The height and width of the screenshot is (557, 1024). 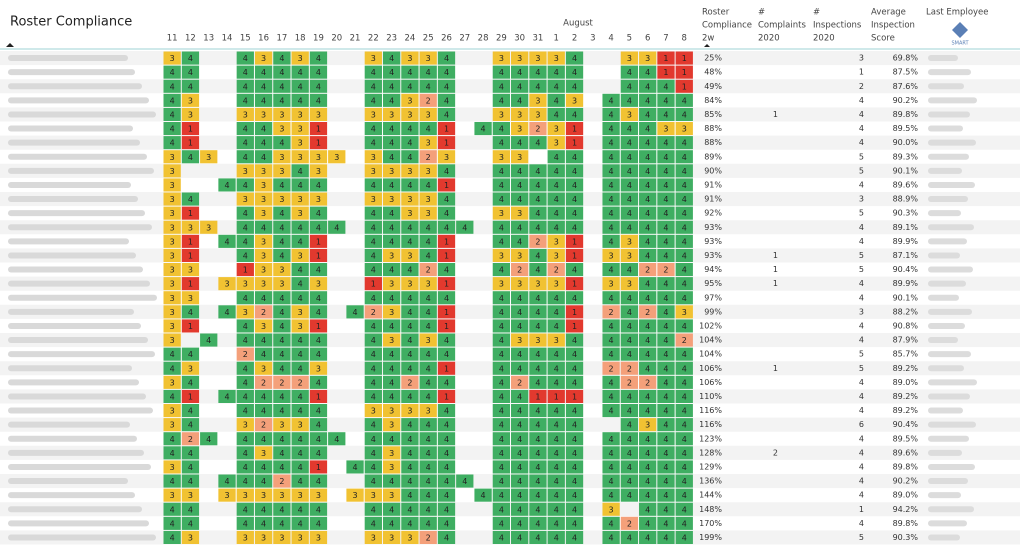 What do you see at coordinates (510, 424) in the screenshot?
I see `table-row: 3 4 3 2 3 3 4 4 3 4 4 4 4 4 4 4 4 4 3 4 4 116% 6 90.4%` at bounding box center [510, 424].